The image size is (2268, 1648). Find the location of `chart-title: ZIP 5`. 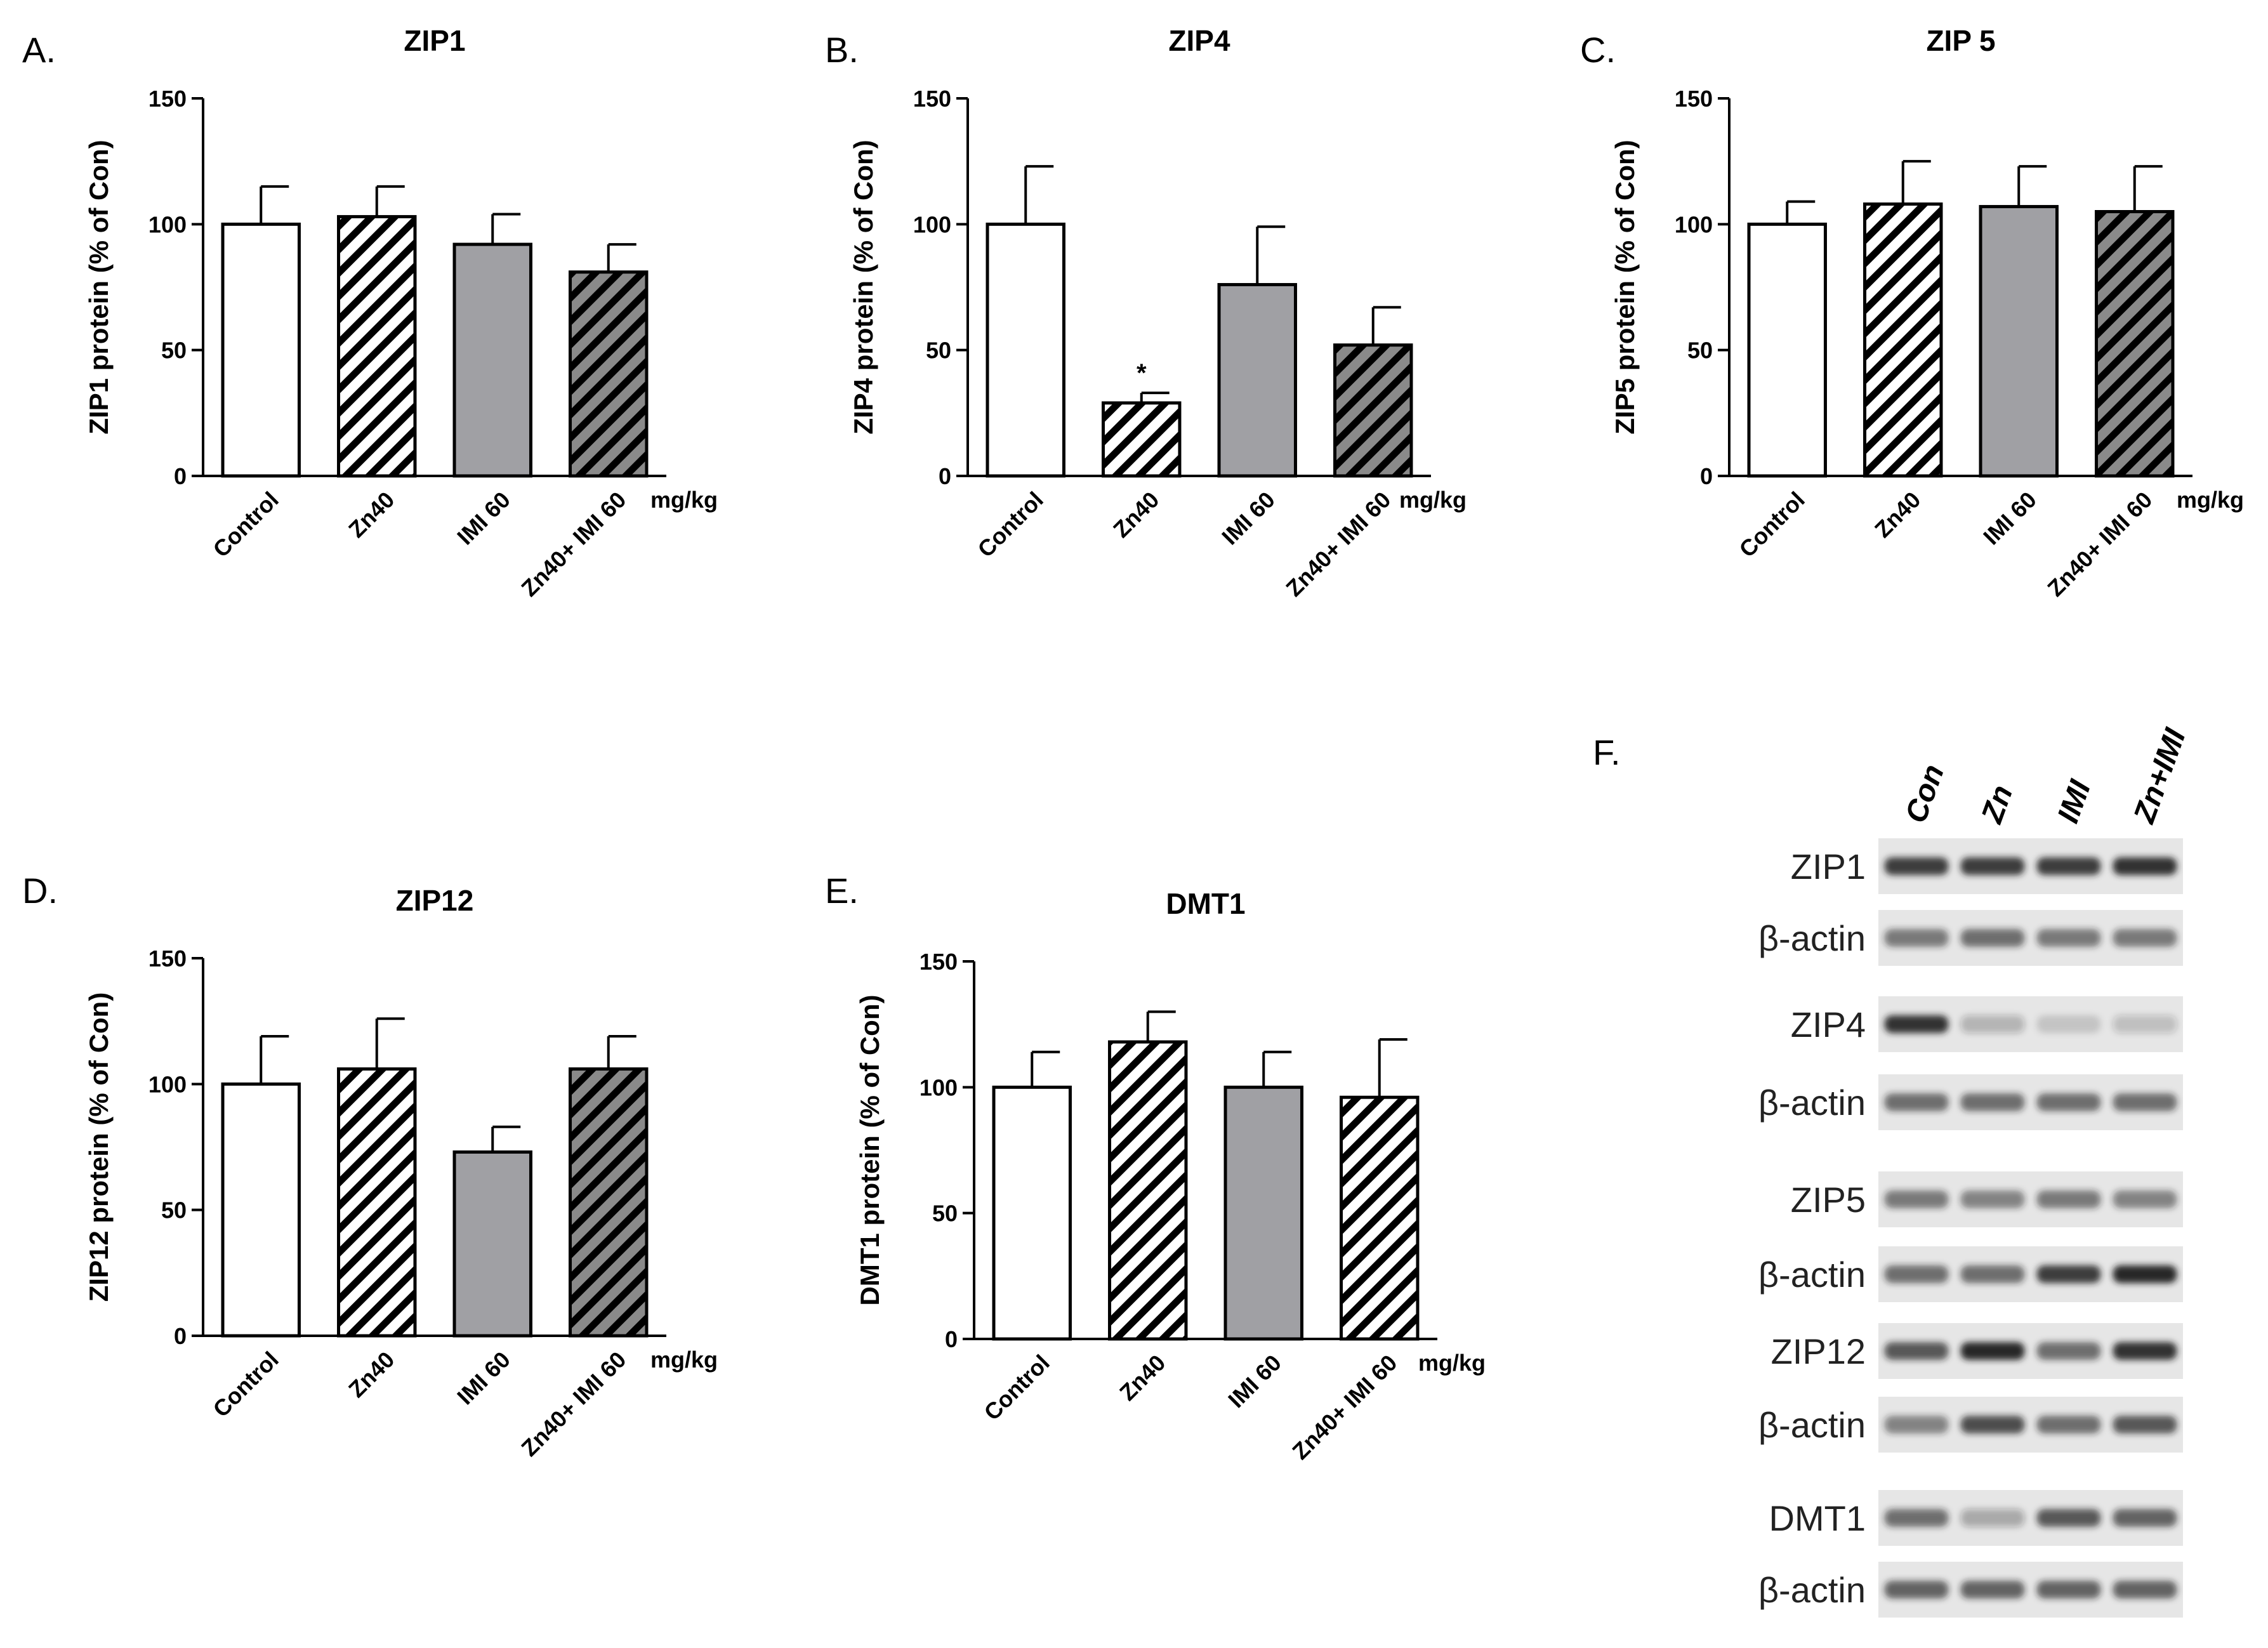

chart-title: ZIP 5 is located at coordinates (1960, 40).